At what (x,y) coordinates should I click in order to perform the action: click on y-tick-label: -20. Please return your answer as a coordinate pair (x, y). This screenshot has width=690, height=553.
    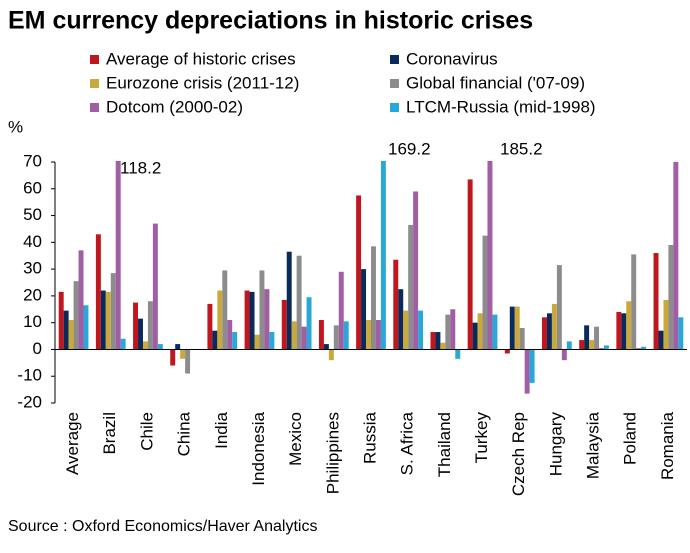
    Looking at the image, I should click on (29, 401).